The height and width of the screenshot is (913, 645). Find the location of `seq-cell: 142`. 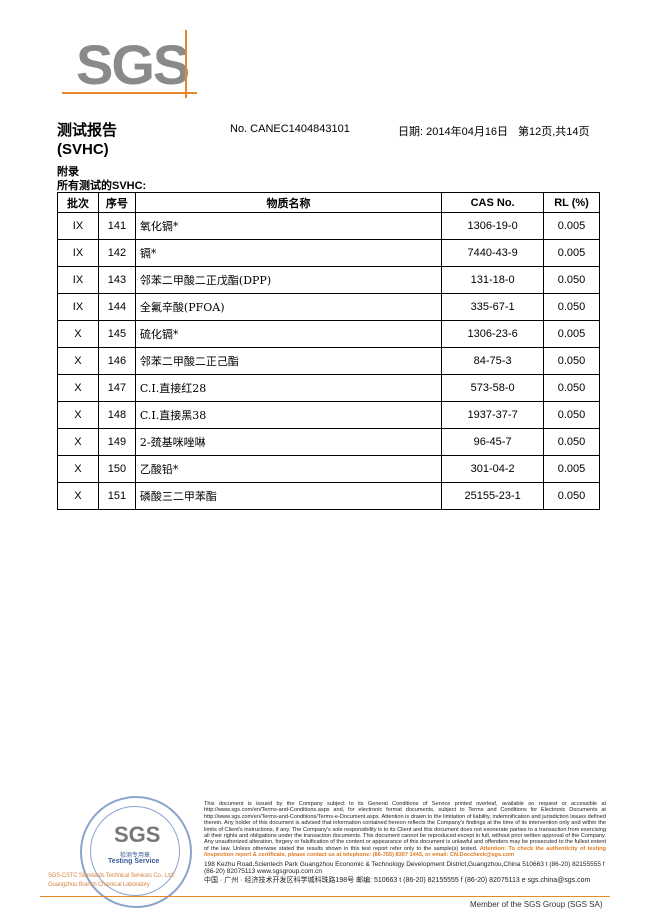

seq-cell: 142 is located at coordinates (116, 253).